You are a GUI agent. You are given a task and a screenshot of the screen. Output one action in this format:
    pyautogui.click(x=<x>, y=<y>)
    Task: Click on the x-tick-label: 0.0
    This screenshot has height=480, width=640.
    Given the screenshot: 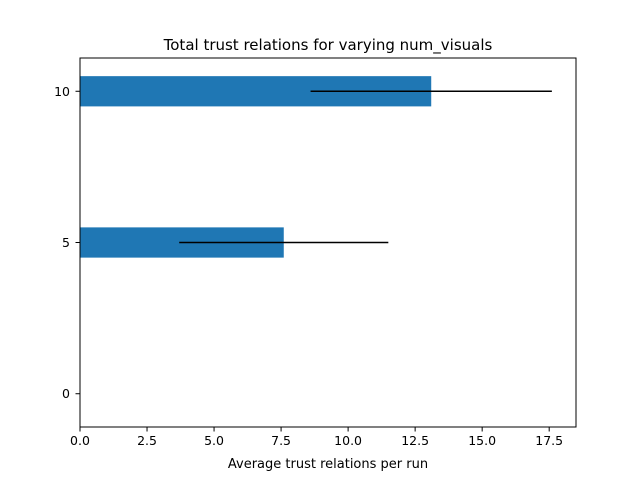 What is the action you would take?
    pyautogui.click(x=80, y=440)
    